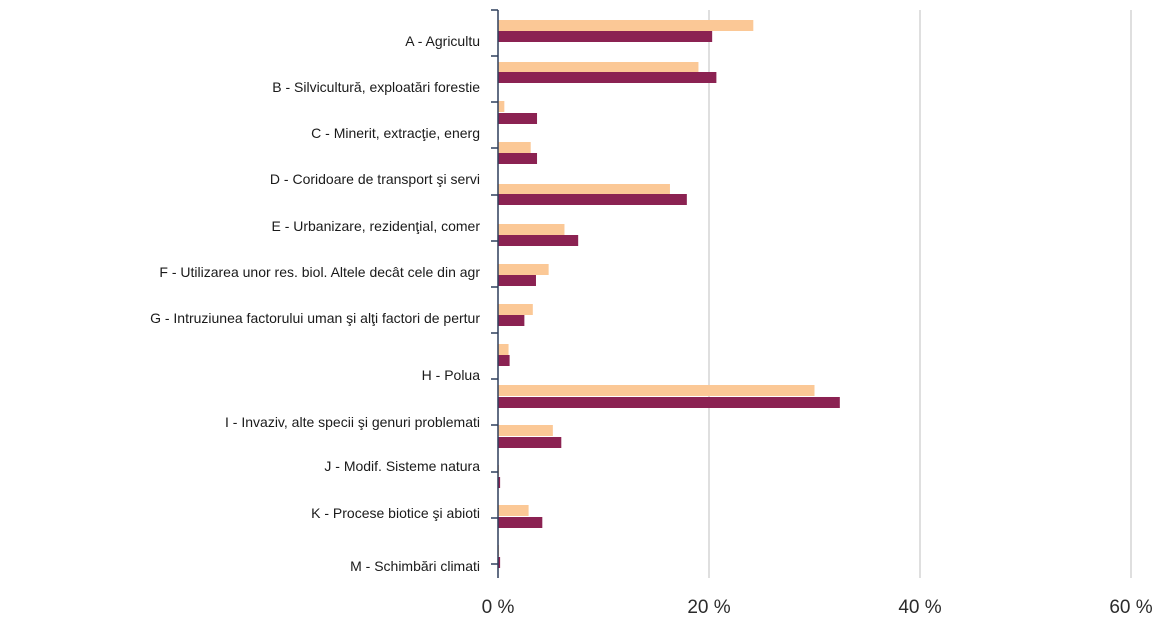 Image resolution: width=1164 pixels, height=629 pixels. Describe the element at coordinates (375, 226) in the screenshot. I see `category-label: E - Urbanizare, rezidenţial, comer` at that location.